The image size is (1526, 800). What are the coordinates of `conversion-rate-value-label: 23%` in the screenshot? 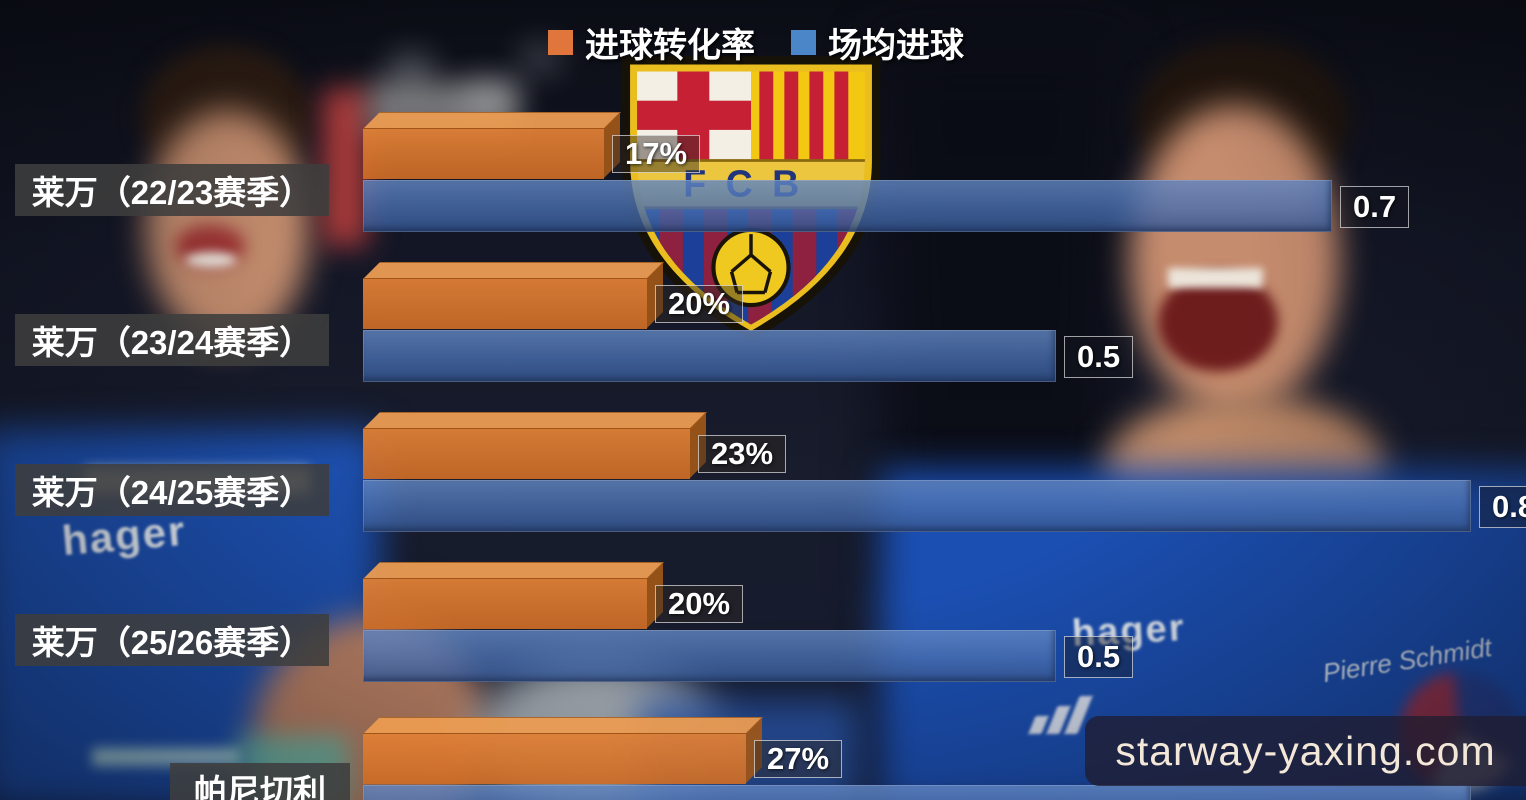 It's located at (742, 454).